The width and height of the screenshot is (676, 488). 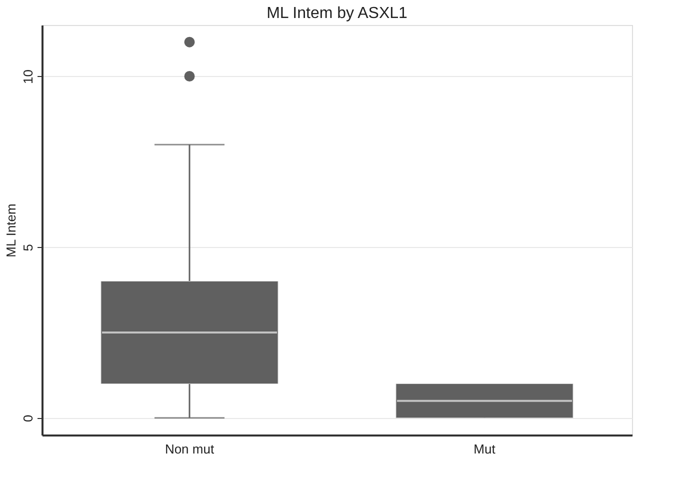 I want to click on x-tick-label: Non mut, so click(x=189, y=449).